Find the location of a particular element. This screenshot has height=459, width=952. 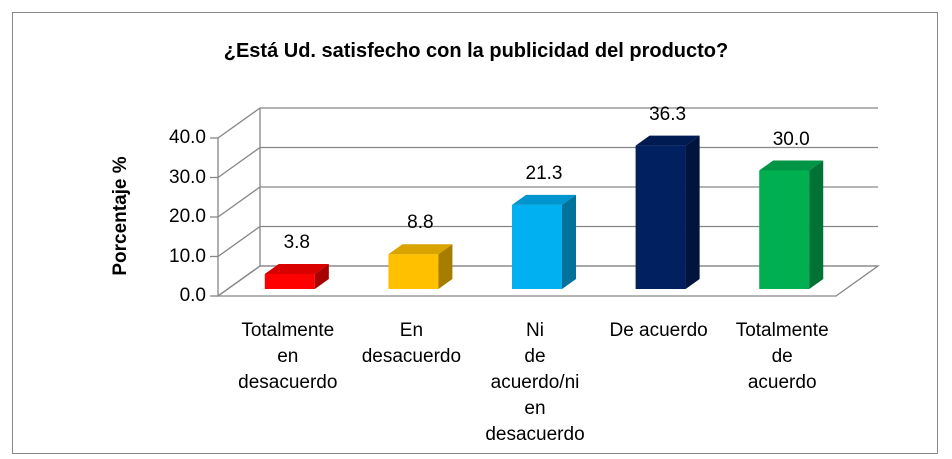

x-tick-label: Totalmente en desacuerdo is located at coordinates (288, 356).